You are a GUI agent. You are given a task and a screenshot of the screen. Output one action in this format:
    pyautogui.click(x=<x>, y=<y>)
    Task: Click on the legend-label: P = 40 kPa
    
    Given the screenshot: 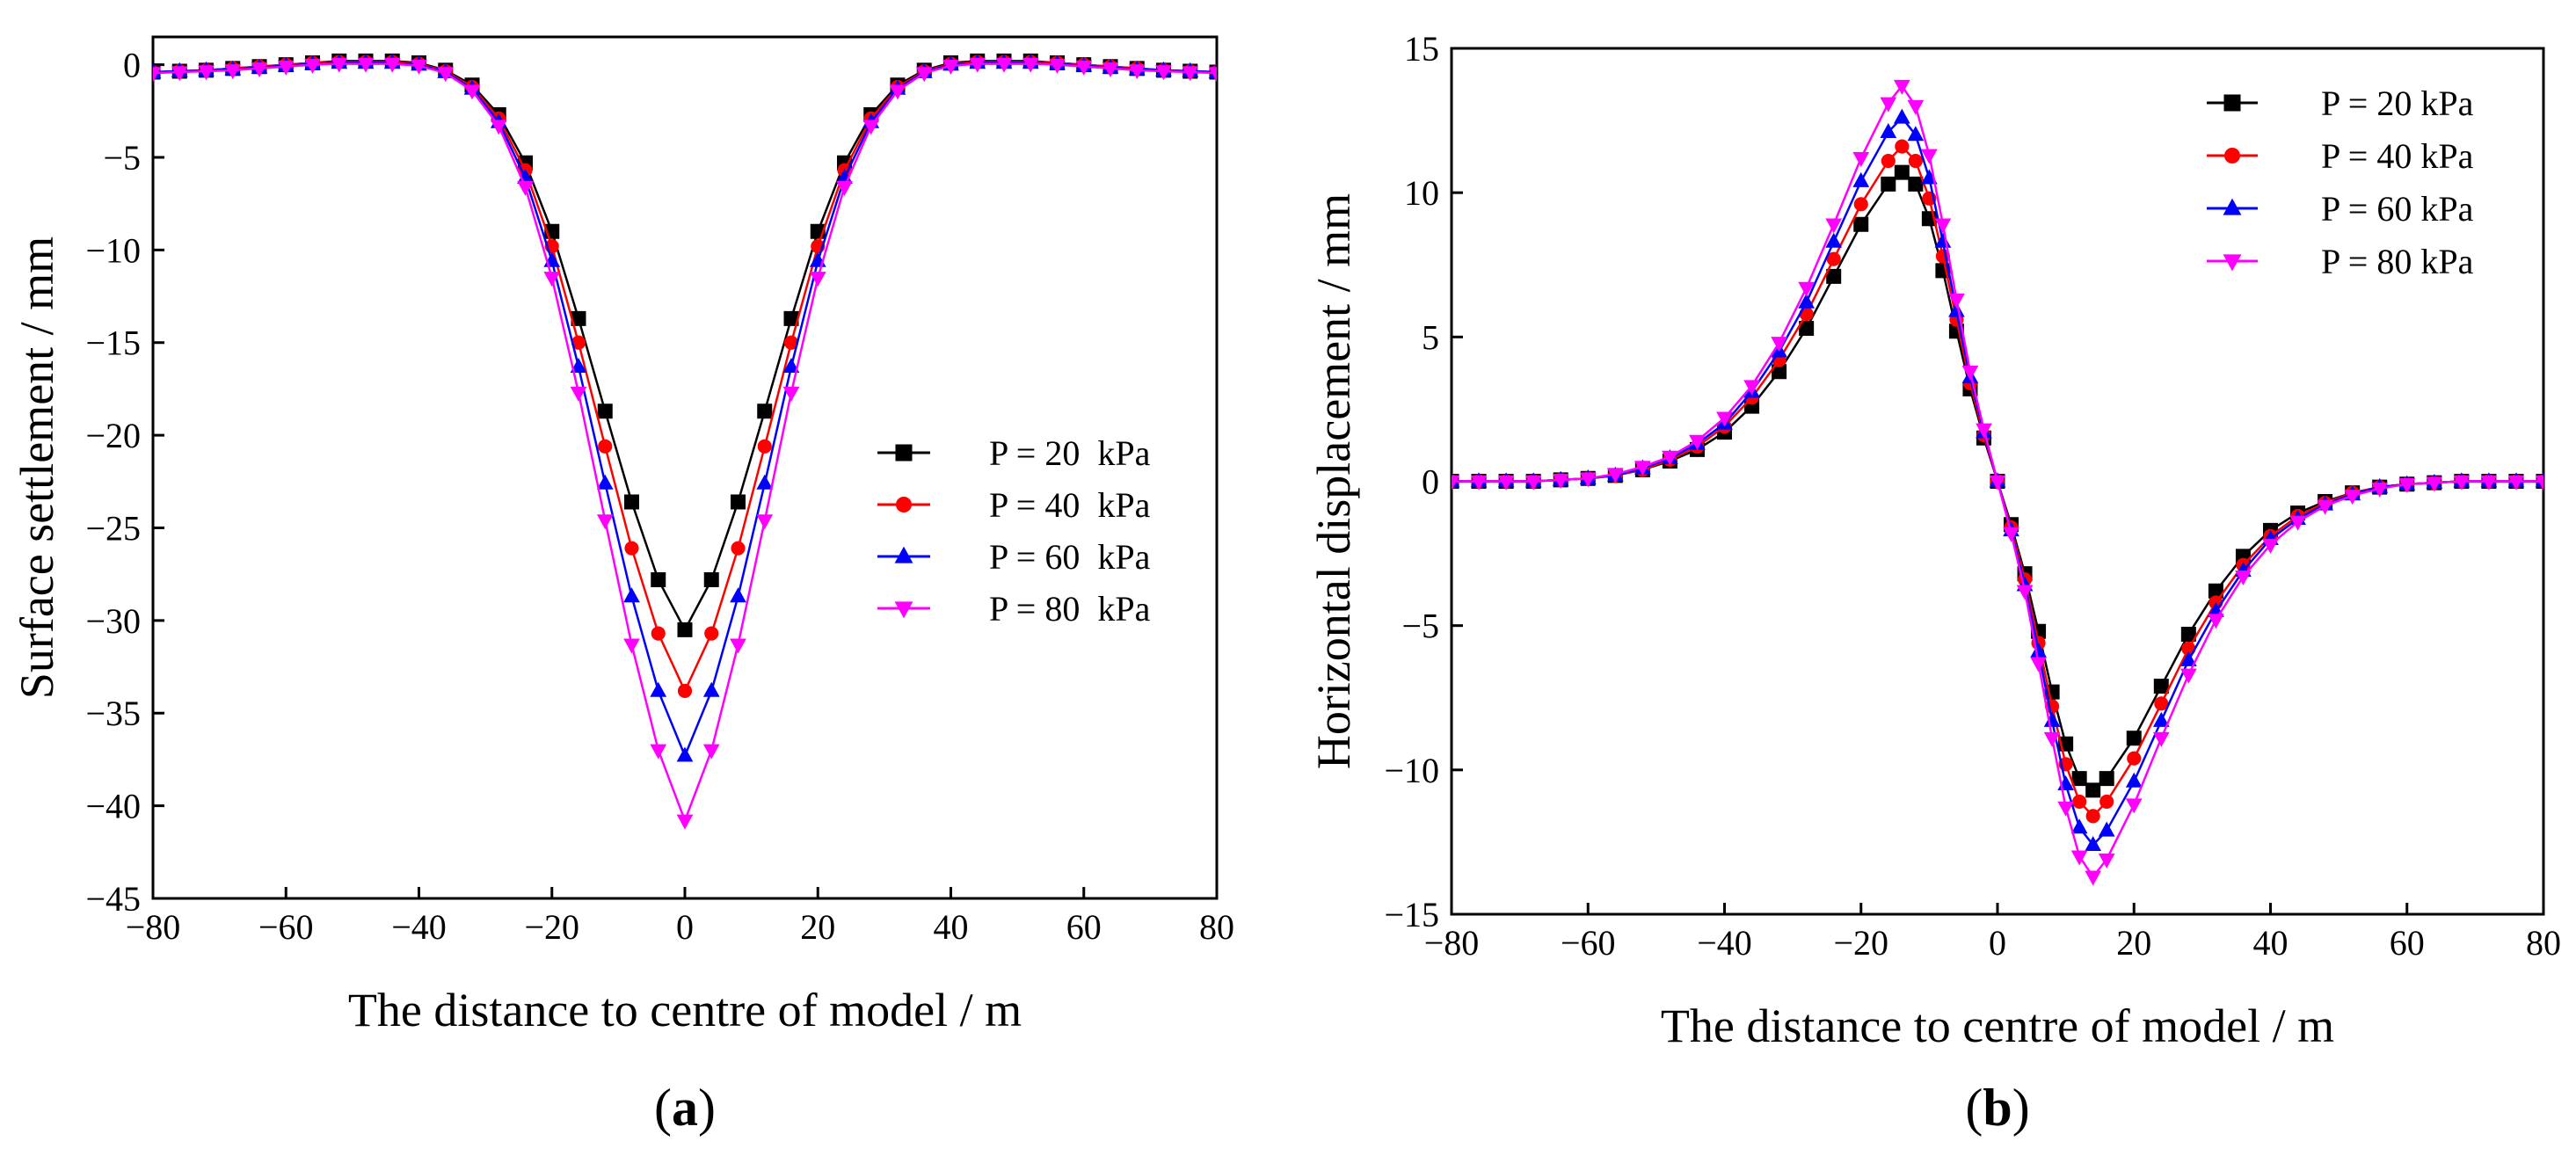 What is the action you would take?
    pyautogui.click(x=1070, y=505)
    